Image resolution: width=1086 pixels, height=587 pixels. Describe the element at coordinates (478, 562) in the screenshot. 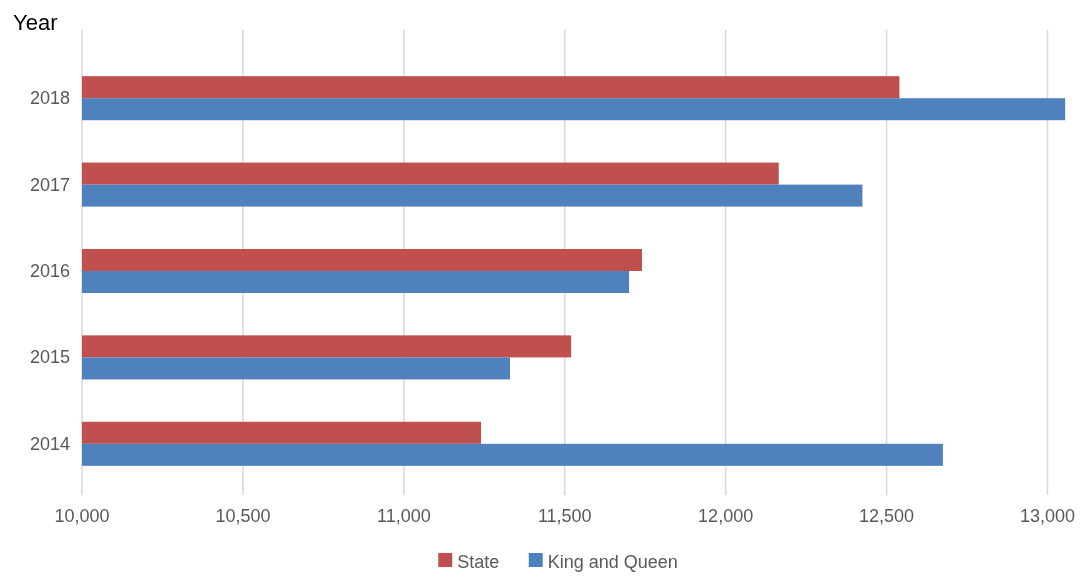

I see `legend-label: State` at that location.